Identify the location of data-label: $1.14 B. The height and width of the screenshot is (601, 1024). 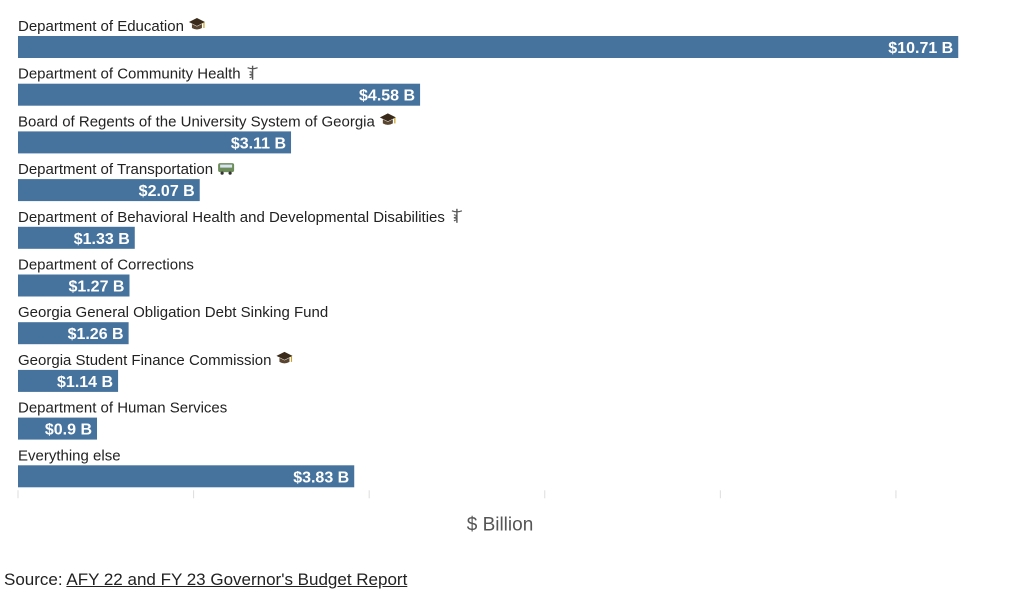
(85, 382).